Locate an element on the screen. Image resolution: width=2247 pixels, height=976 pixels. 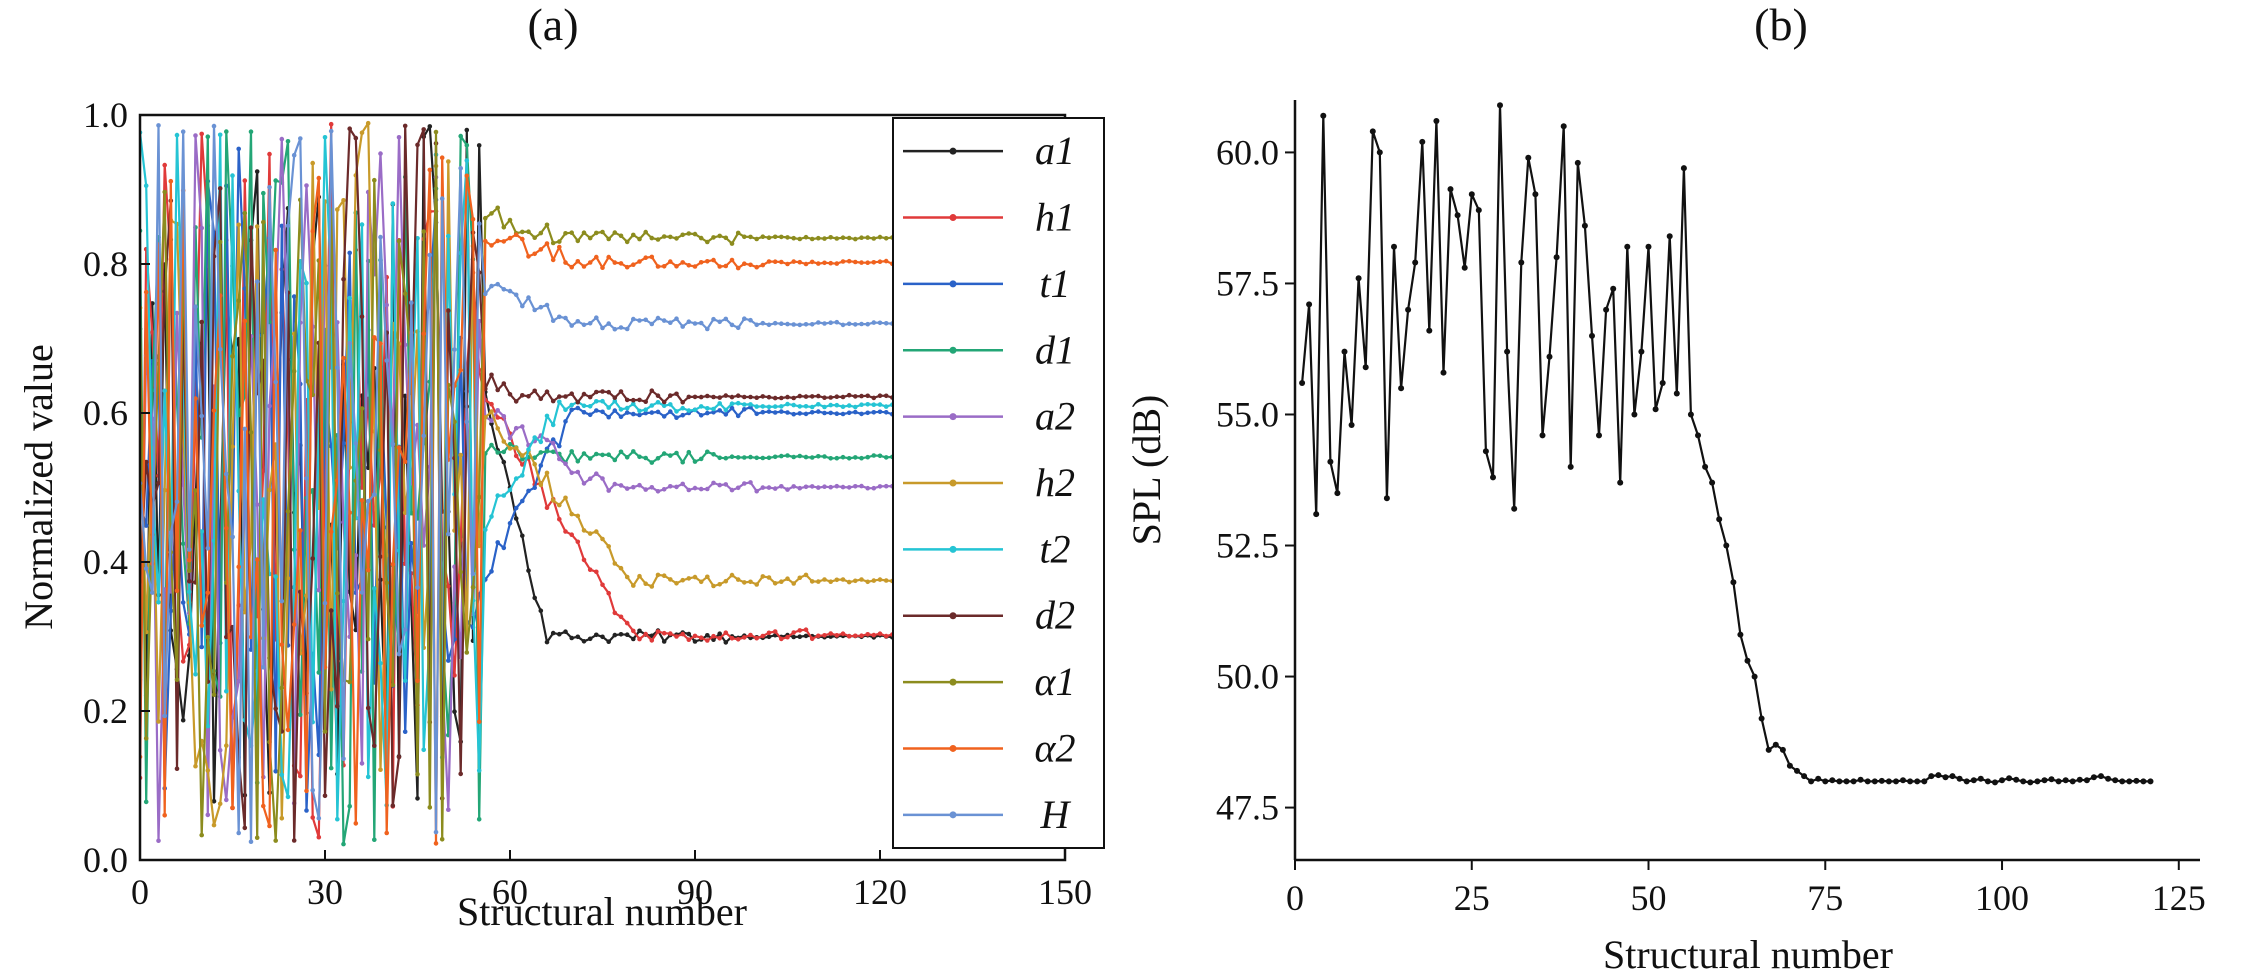
panel-b-x-tick-label: 25 is located at coordinates (1472, 898).